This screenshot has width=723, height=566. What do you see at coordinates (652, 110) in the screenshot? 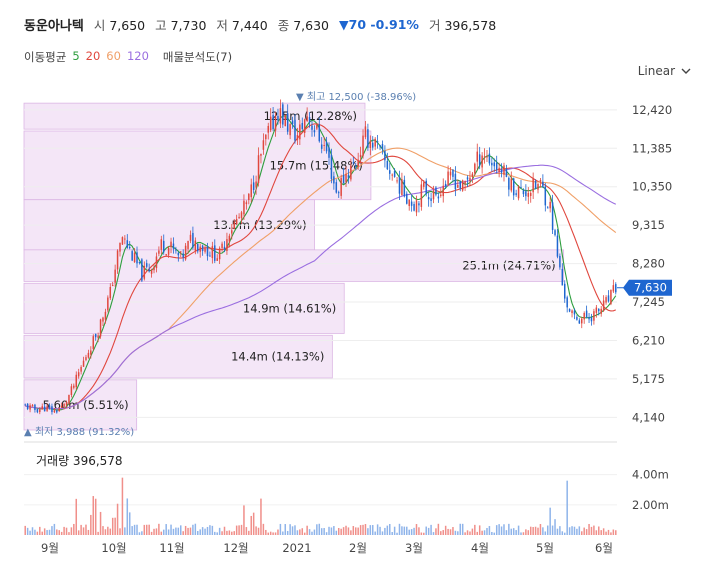
I see `y-tick-label: 12,420` at bounding box center [652, 110].